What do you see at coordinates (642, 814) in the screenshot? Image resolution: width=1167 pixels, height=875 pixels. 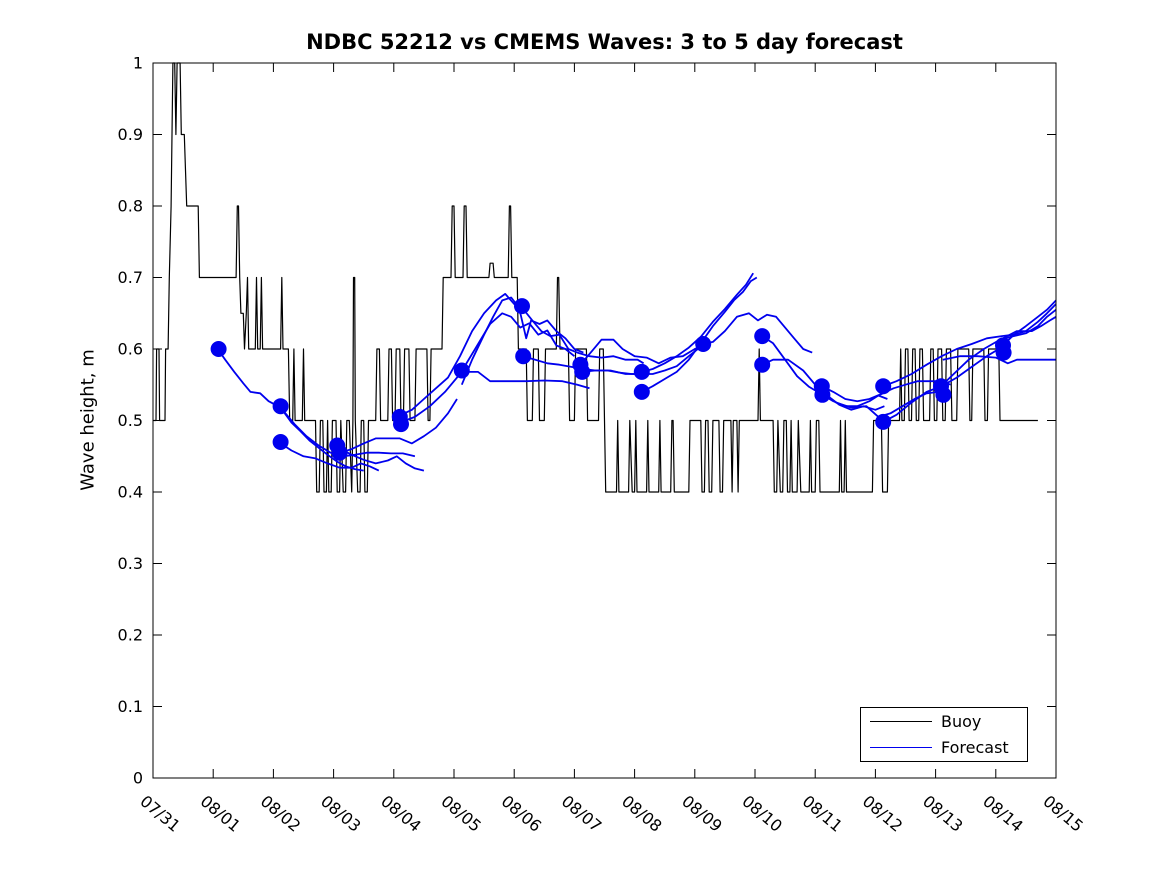 I see `x-tick-label: 08/08` at bounding box center [642, 814].